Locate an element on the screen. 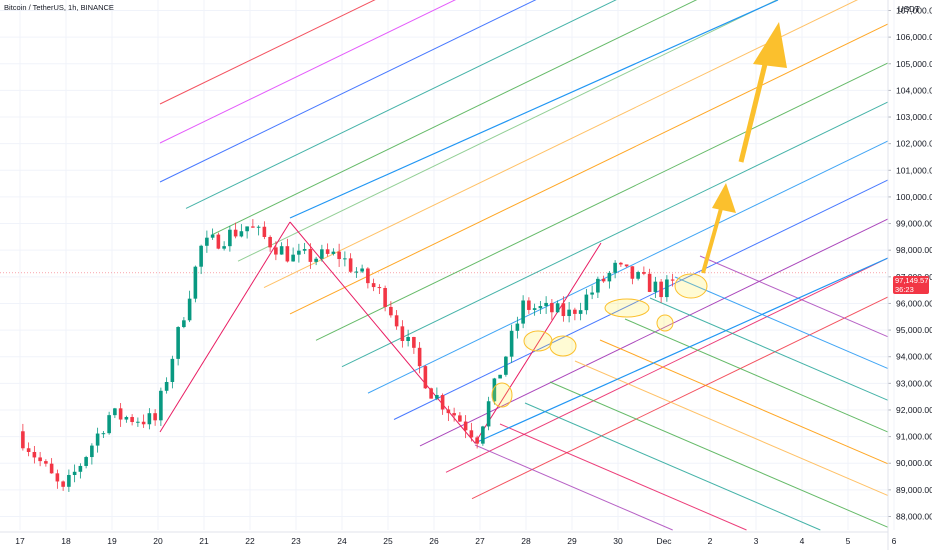 The width and height of the screenshot is (932, 550). currency-unit: USDT is located at coordinates (909, 9).